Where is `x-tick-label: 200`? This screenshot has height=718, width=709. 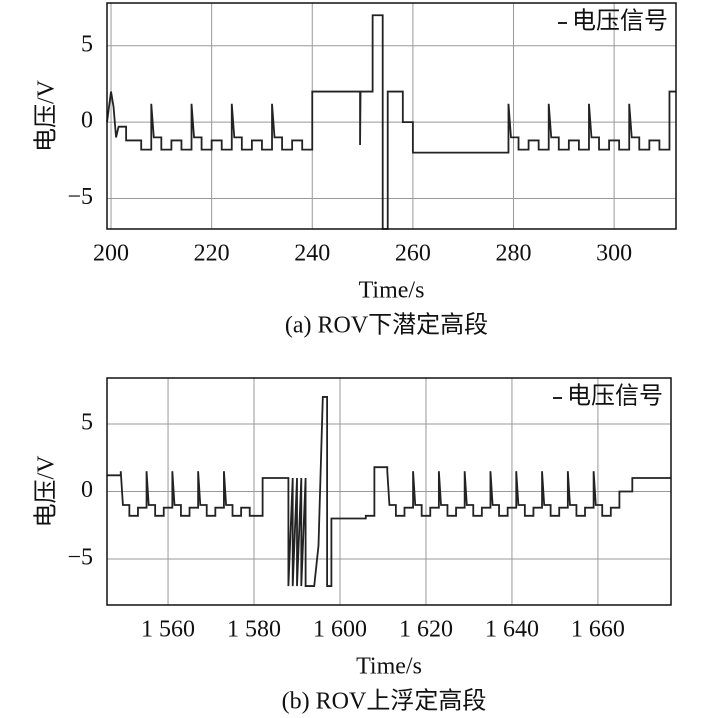
x-tick-label: 200 is located at coordinates (111, 254).